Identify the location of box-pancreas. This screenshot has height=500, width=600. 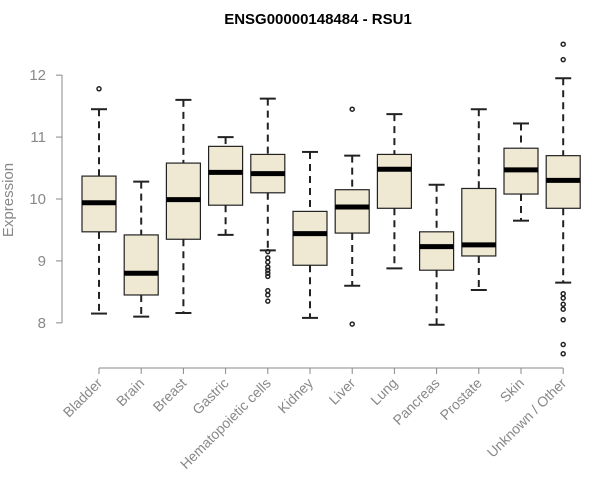
(437, 254).